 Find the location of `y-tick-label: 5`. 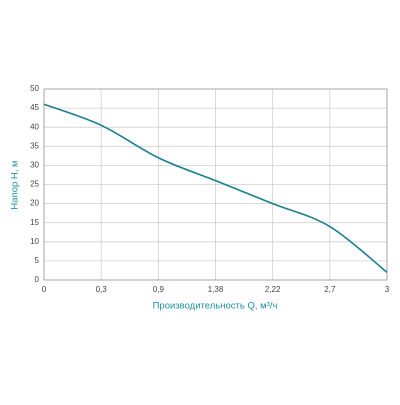

y-tick-label: 5 is located at coordinates (37, 260).